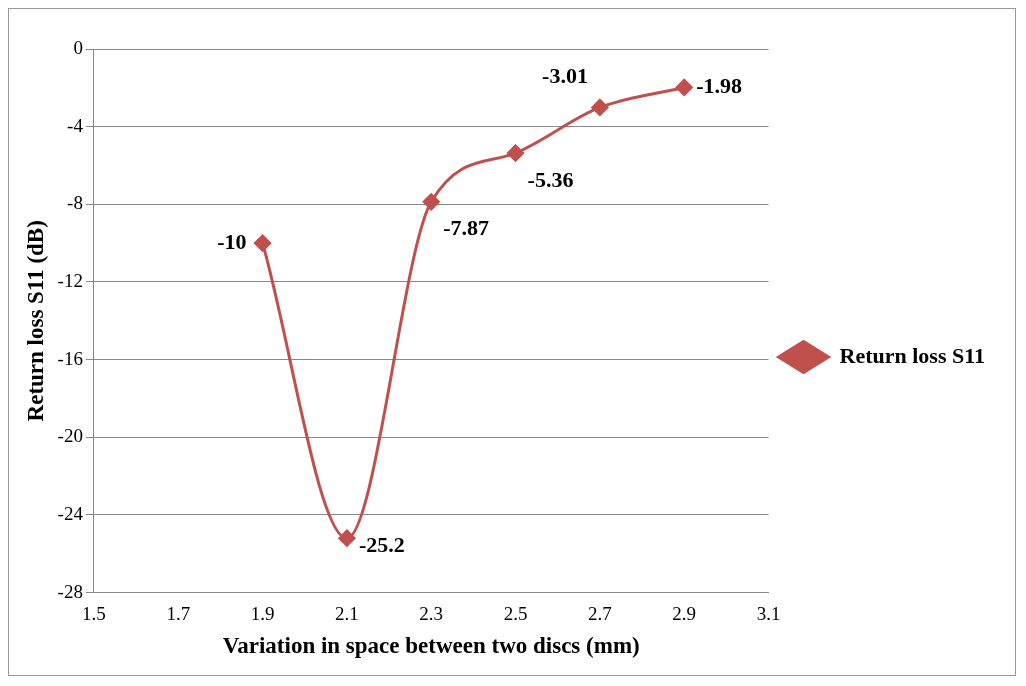  What do you see at coordinates (94, 613) in the screenshot?
I see `x-tick-label: 1.5` at bounding box center [94, 613].